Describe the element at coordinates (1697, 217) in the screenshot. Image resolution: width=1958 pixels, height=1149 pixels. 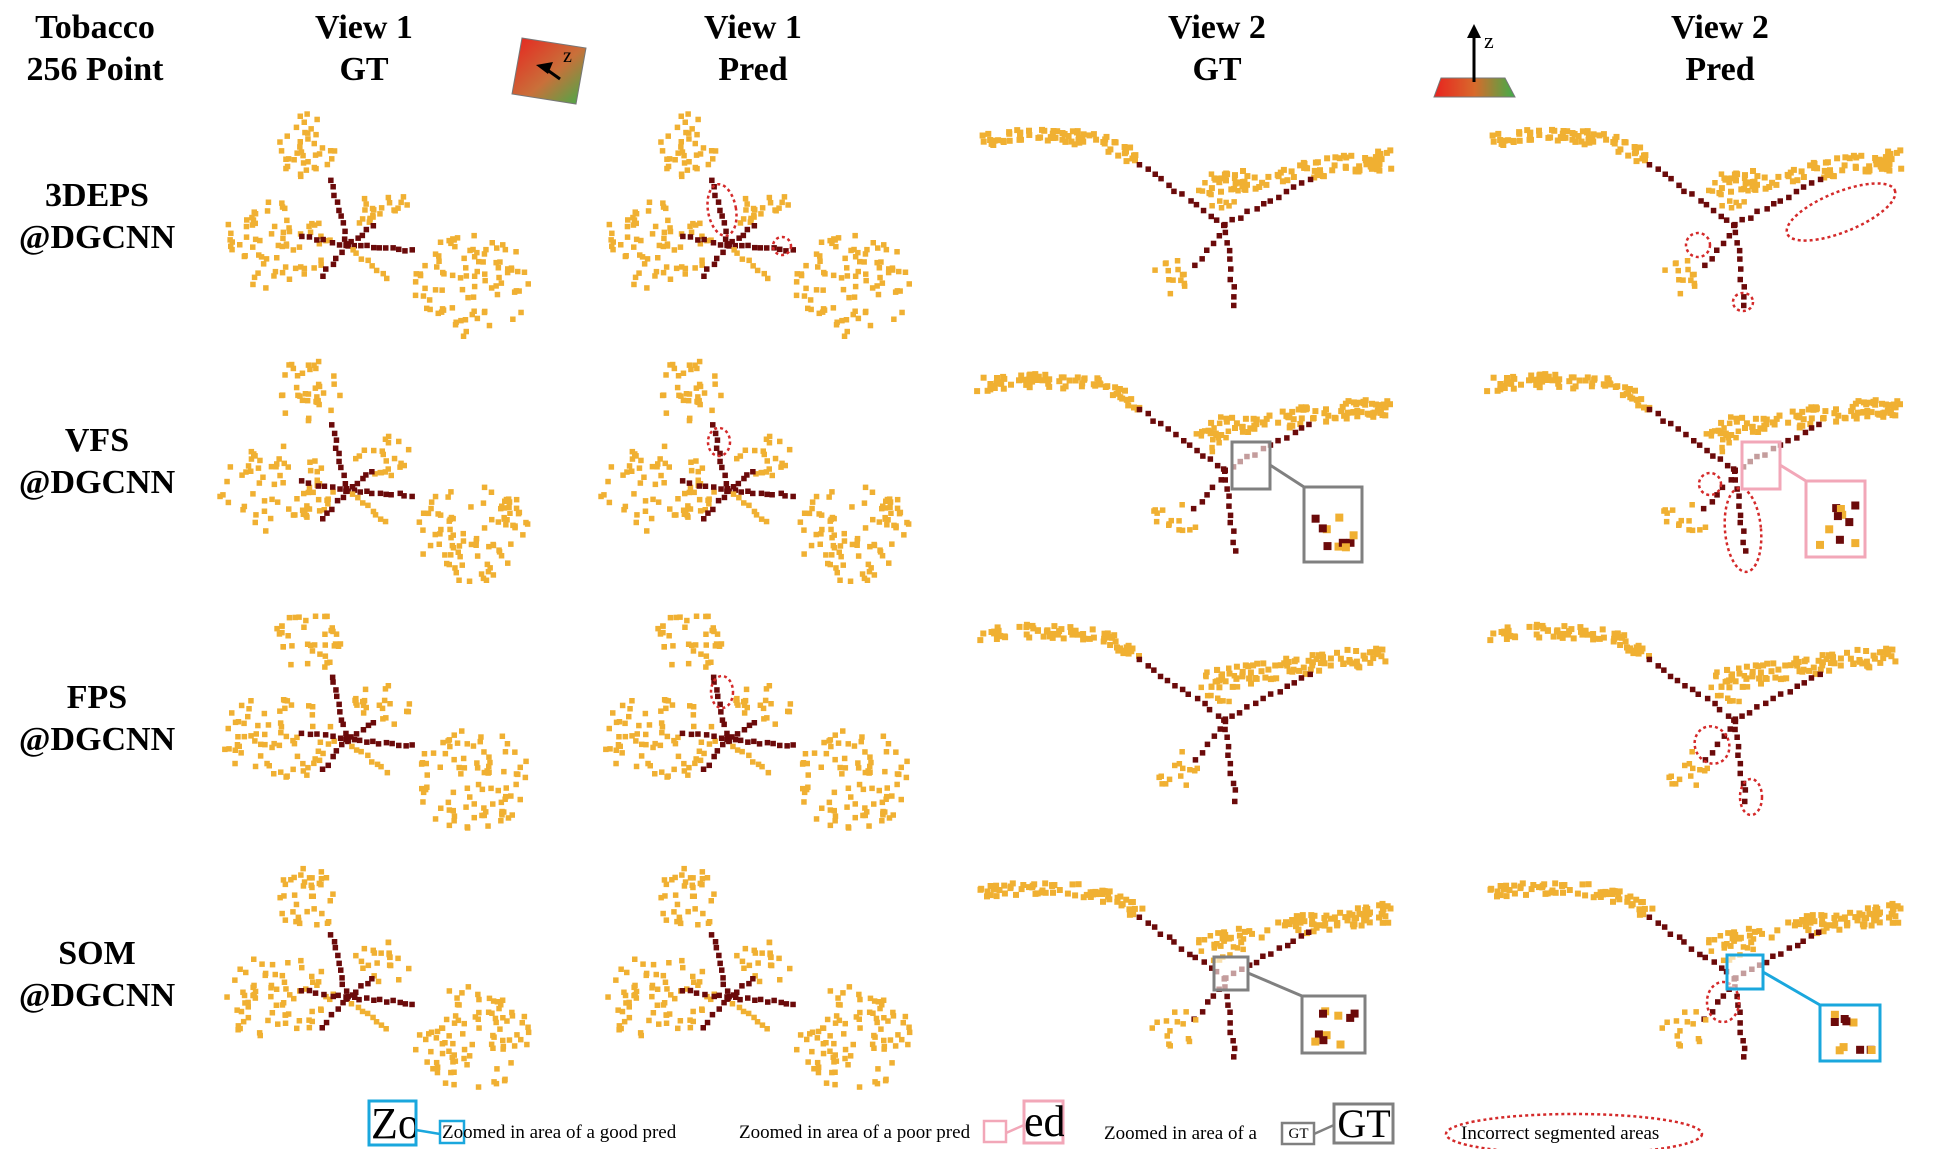
I see `panel-3deps-view2-pred` at that location.